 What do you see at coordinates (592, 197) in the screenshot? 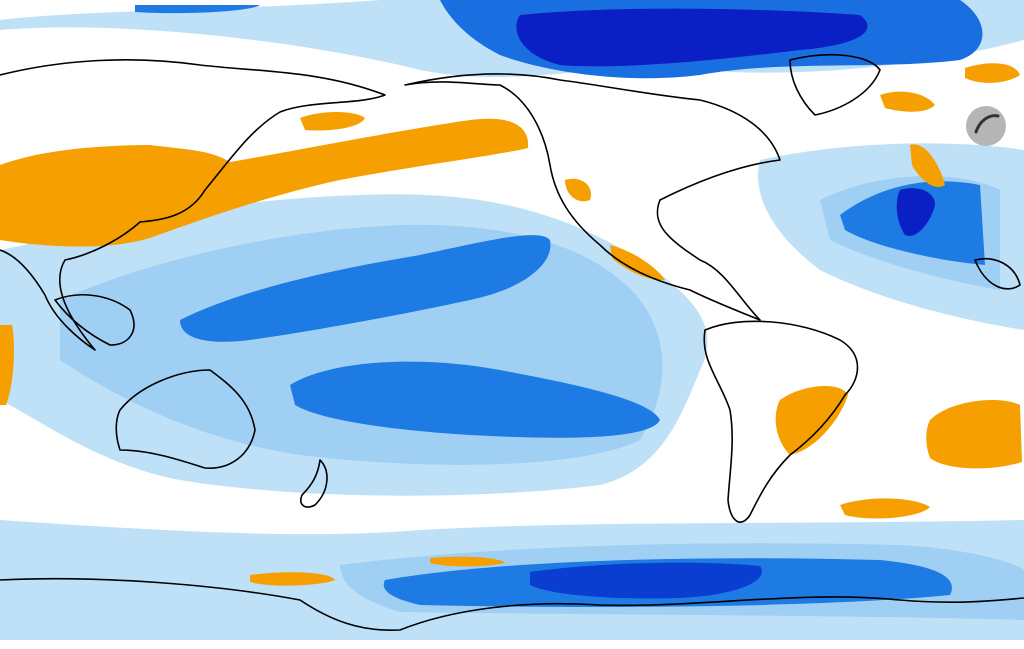
I see `coastline-north-america` at bounding box center [592, 197].